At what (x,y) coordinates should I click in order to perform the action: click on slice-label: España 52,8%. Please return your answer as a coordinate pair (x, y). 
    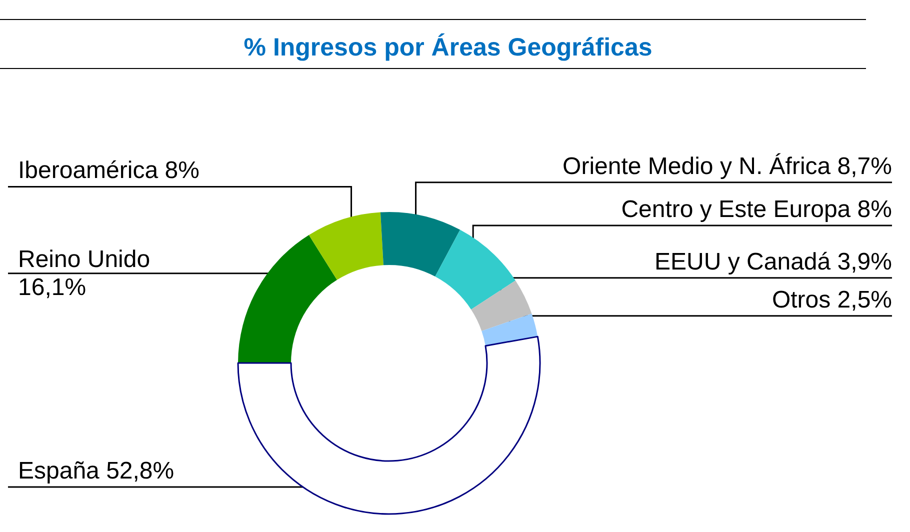
    Looking at the image, I should click on (96, 471).